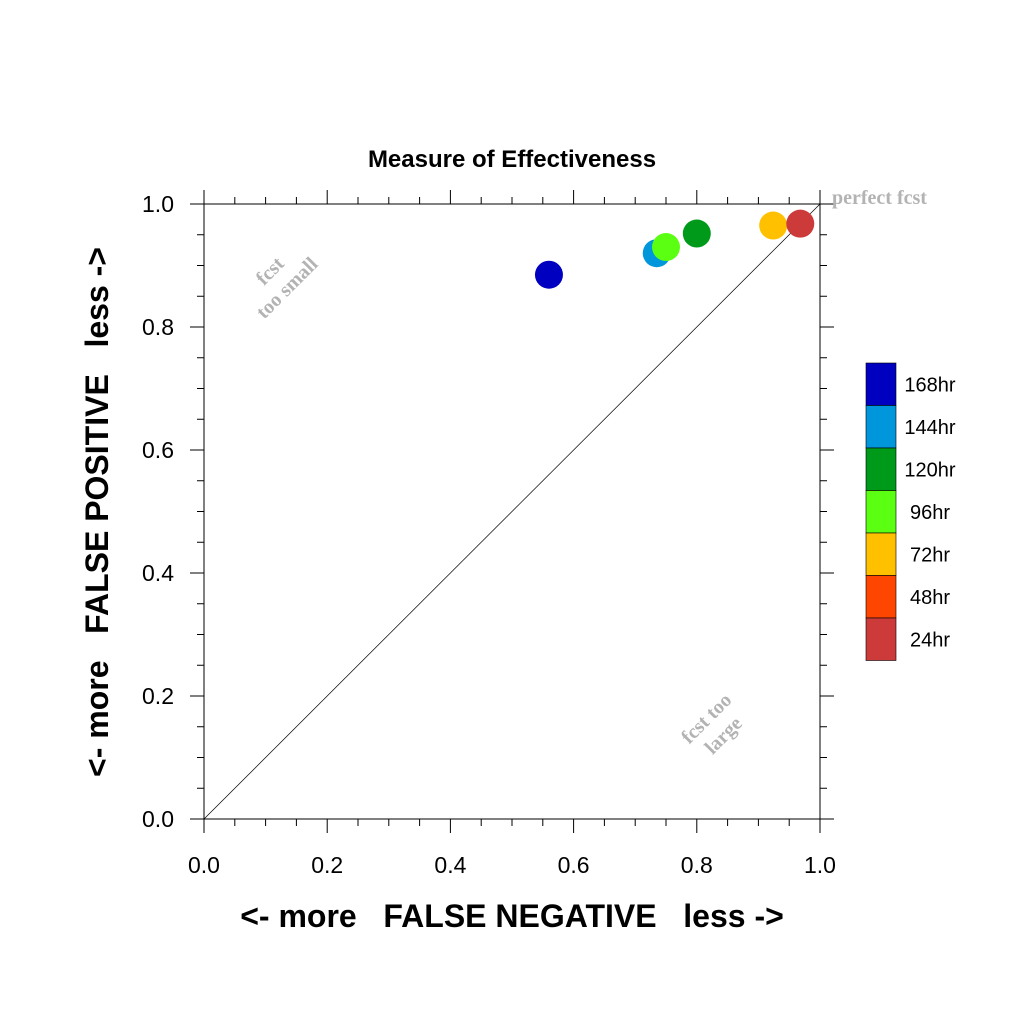 This screenshot has width=1024, height=1024. I want to click on y-axis-label: <- more FALSE POSITIVE less ->, so click(97, 512).